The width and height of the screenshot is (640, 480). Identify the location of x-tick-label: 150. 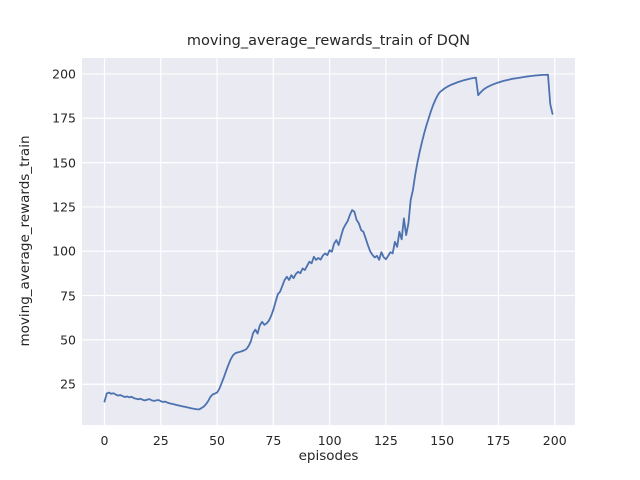
(442, 440).